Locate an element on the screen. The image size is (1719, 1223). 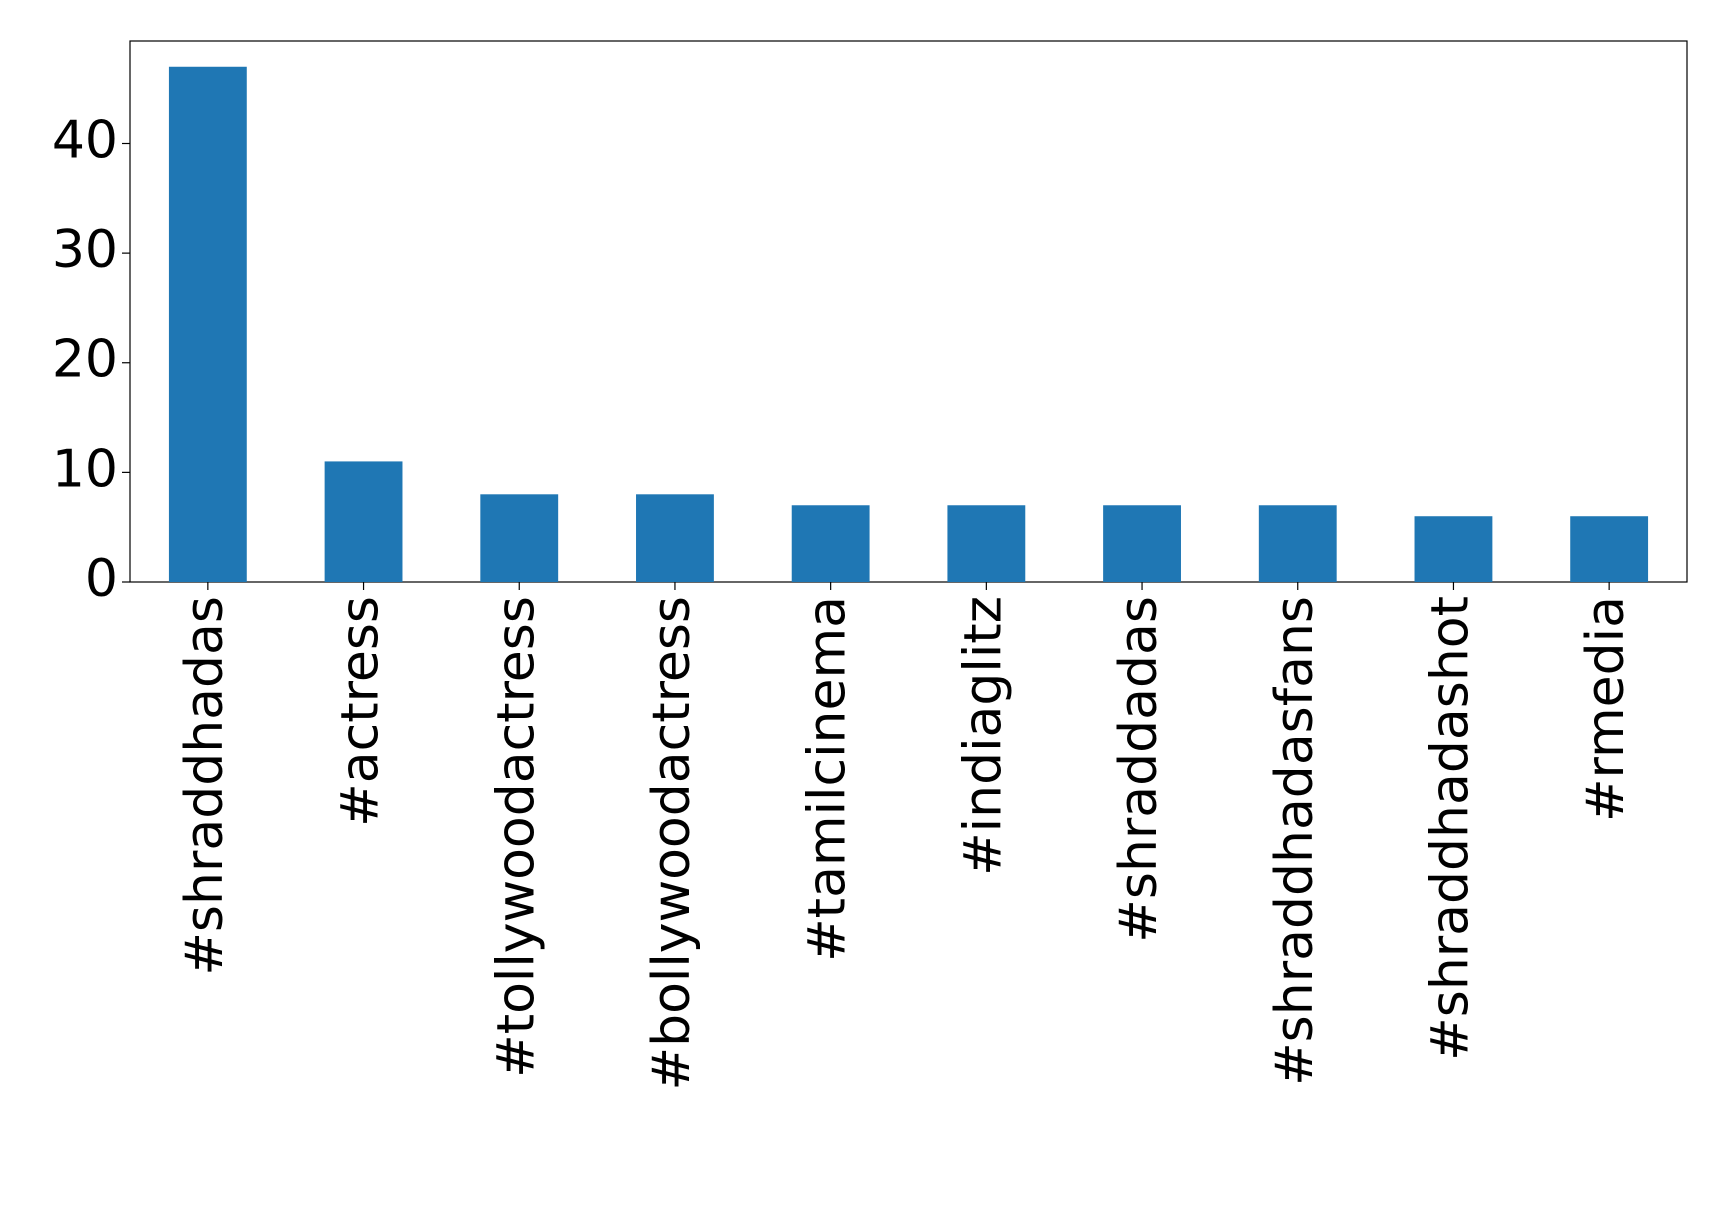
y-tick-label: 30 is located at coordinates (85, 250).